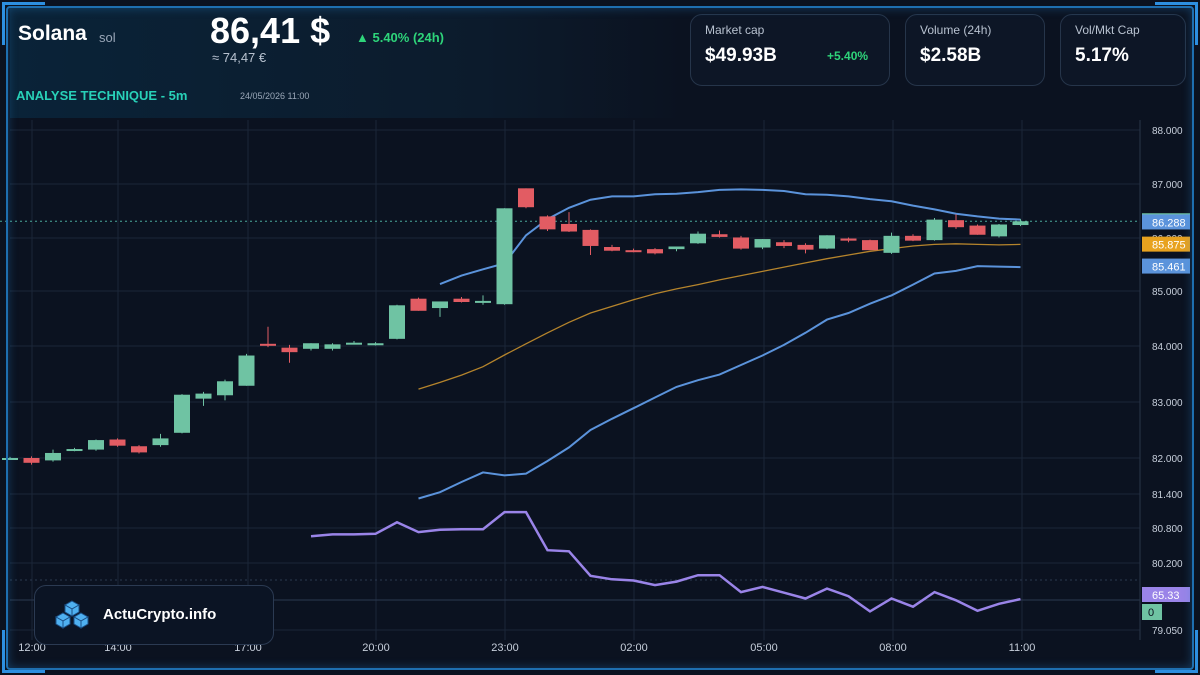 Image resolution: width=1200 pixels, height=675 pixels. I want to click on x-tick-label: 05:00, so click(764, 648).